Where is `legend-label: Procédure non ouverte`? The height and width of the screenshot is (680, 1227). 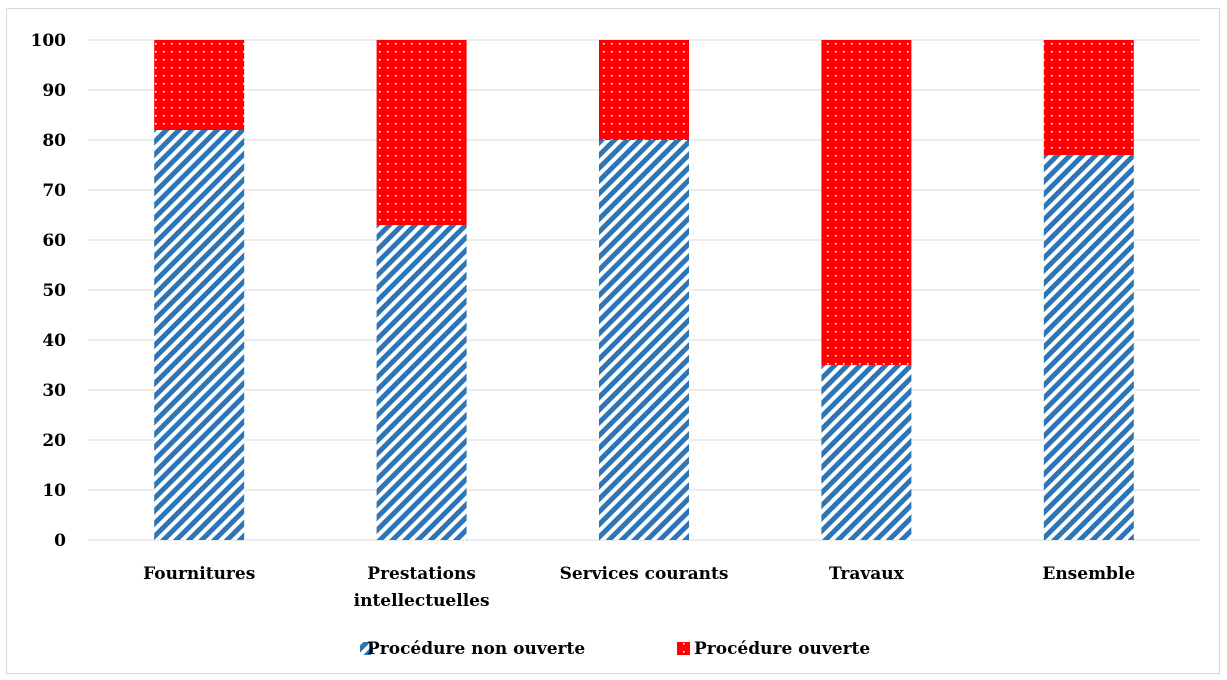
legend-label: Procédure non ouverte is located at coordinates (476, 649).